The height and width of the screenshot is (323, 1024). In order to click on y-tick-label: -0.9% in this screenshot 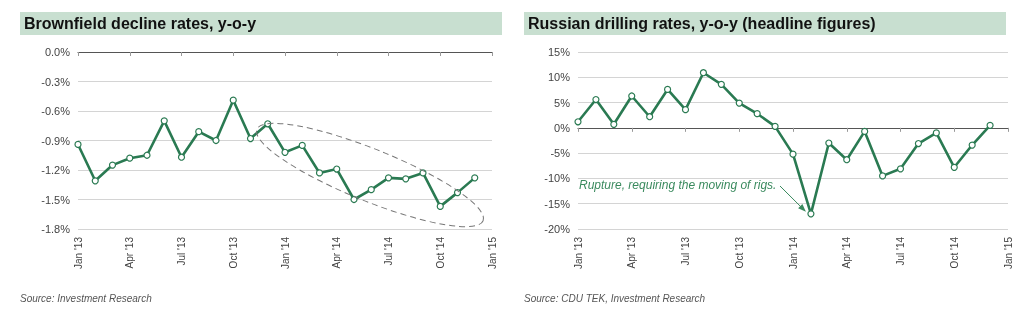, I will do `click(56, 140)`.